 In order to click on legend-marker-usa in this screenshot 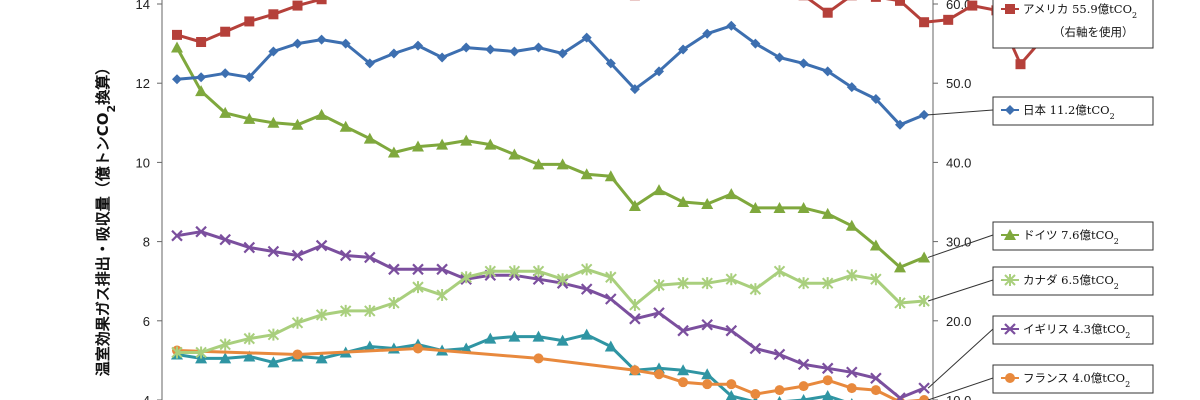, I will do `click(1010, 9)`.